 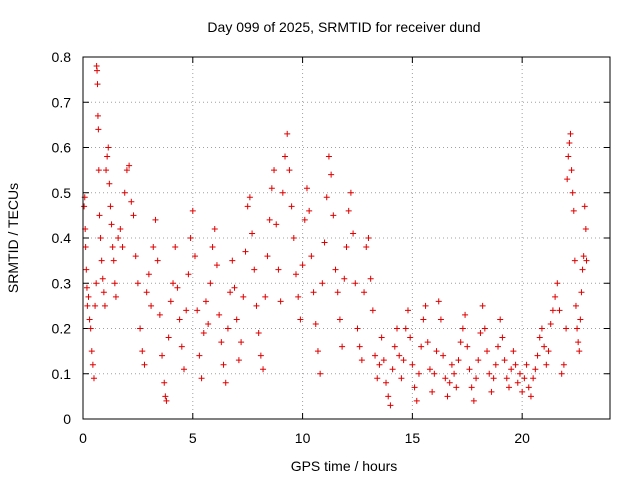 What do you see at coordinates (67, 419) in the screenshot?
I see `y-tick-label: 0` at bounding box center [67, 419].